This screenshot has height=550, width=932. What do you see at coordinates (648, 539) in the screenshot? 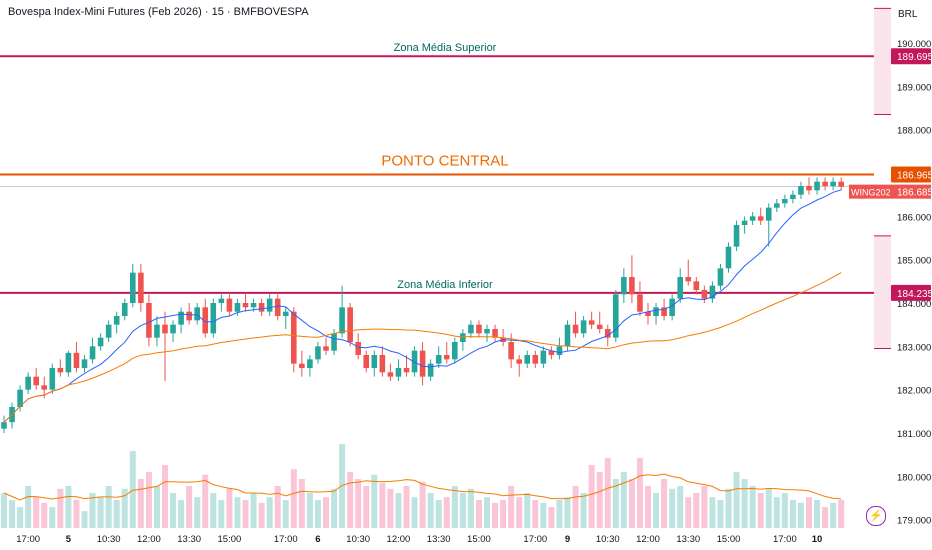
I see `x-tick-label: 12:00` at bounding box center [648, 539].